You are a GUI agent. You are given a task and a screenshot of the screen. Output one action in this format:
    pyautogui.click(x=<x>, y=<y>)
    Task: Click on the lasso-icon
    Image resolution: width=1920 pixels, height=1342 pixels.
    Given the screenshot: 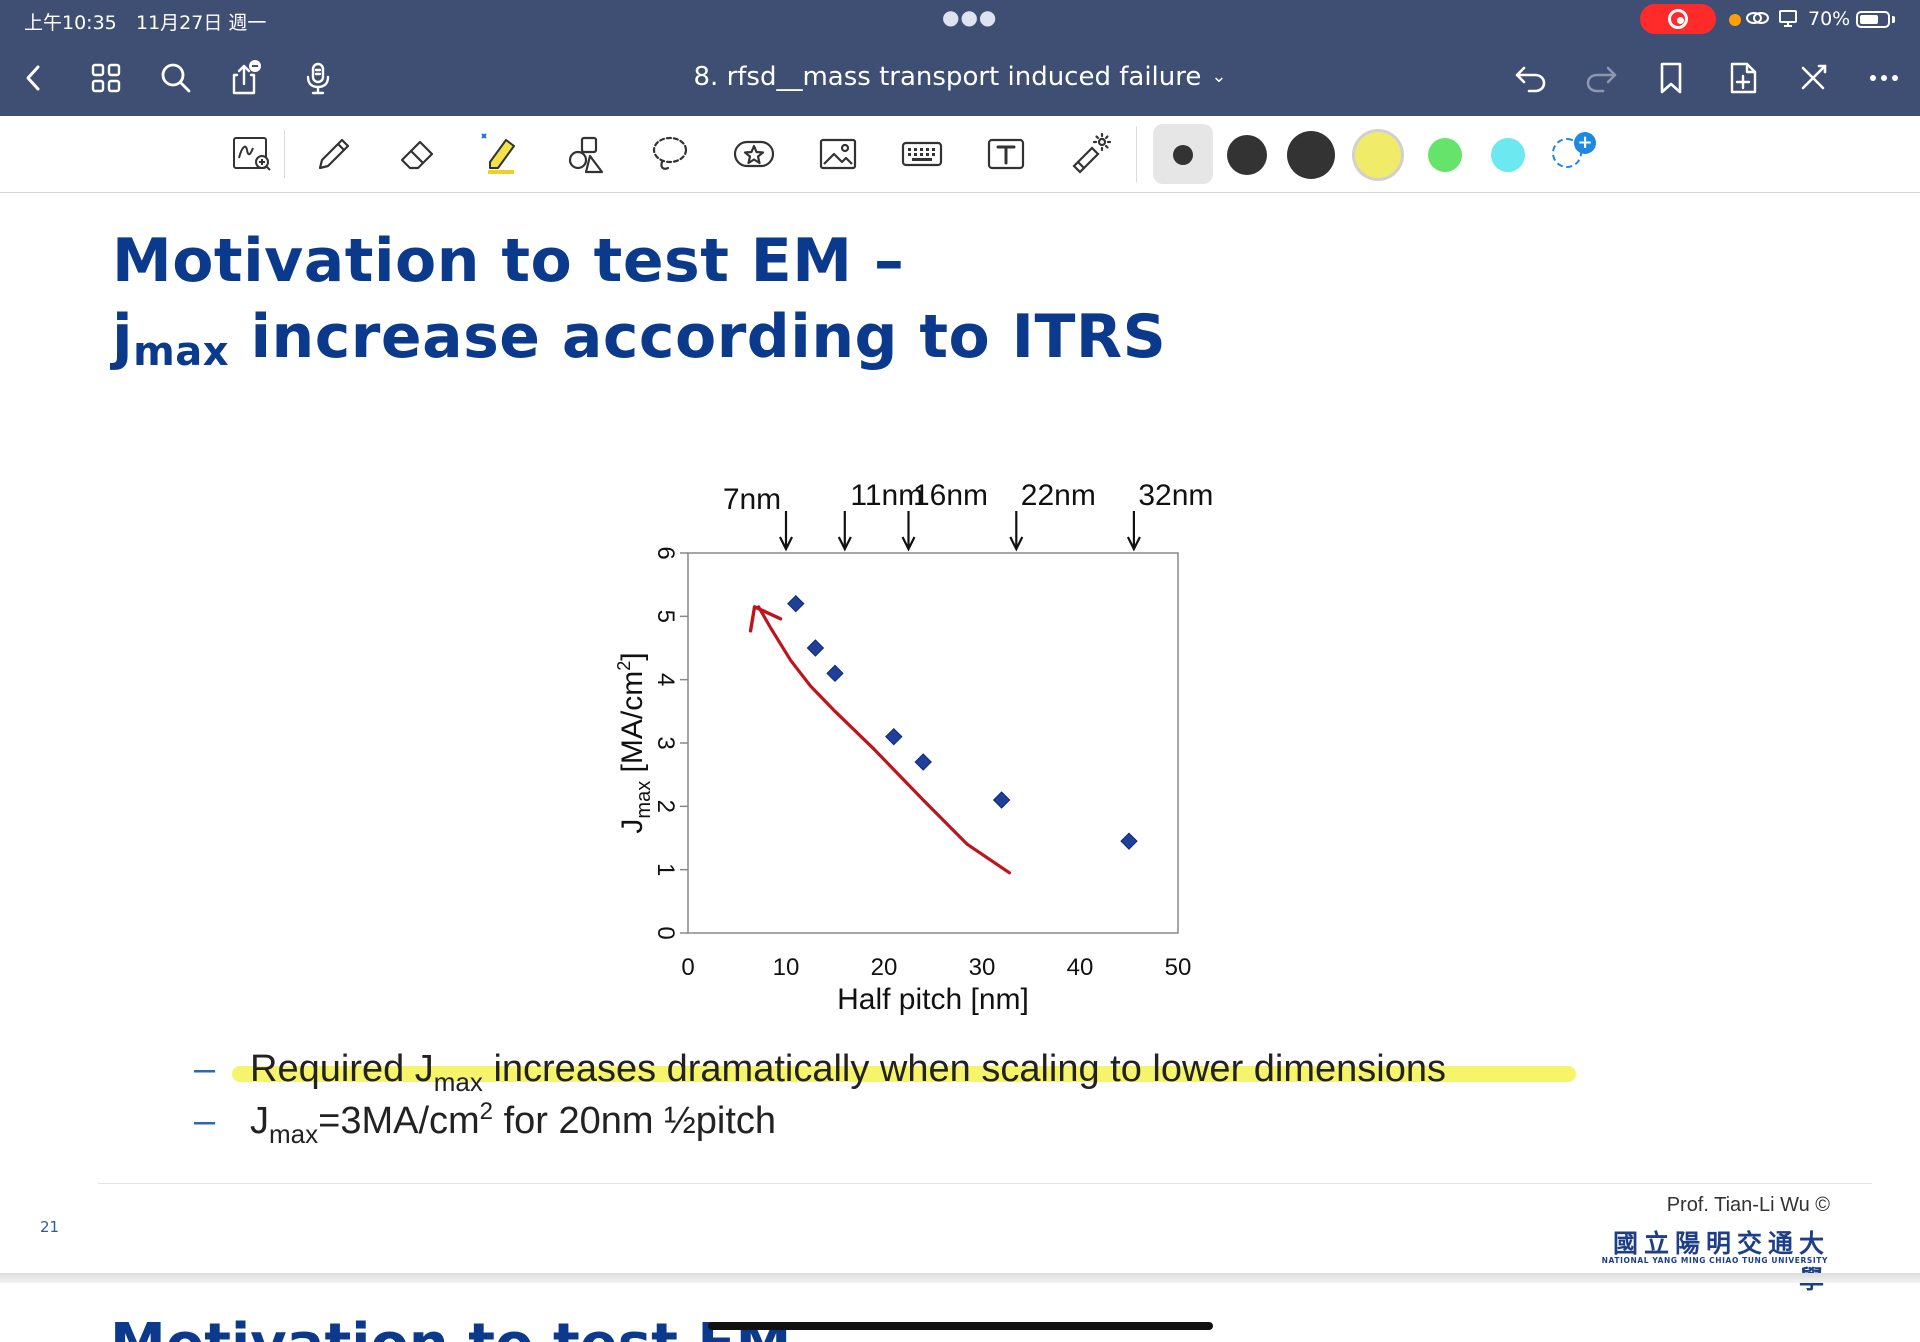 What is the action you would take?
    pyautogui.click(x=670, y=153)
    